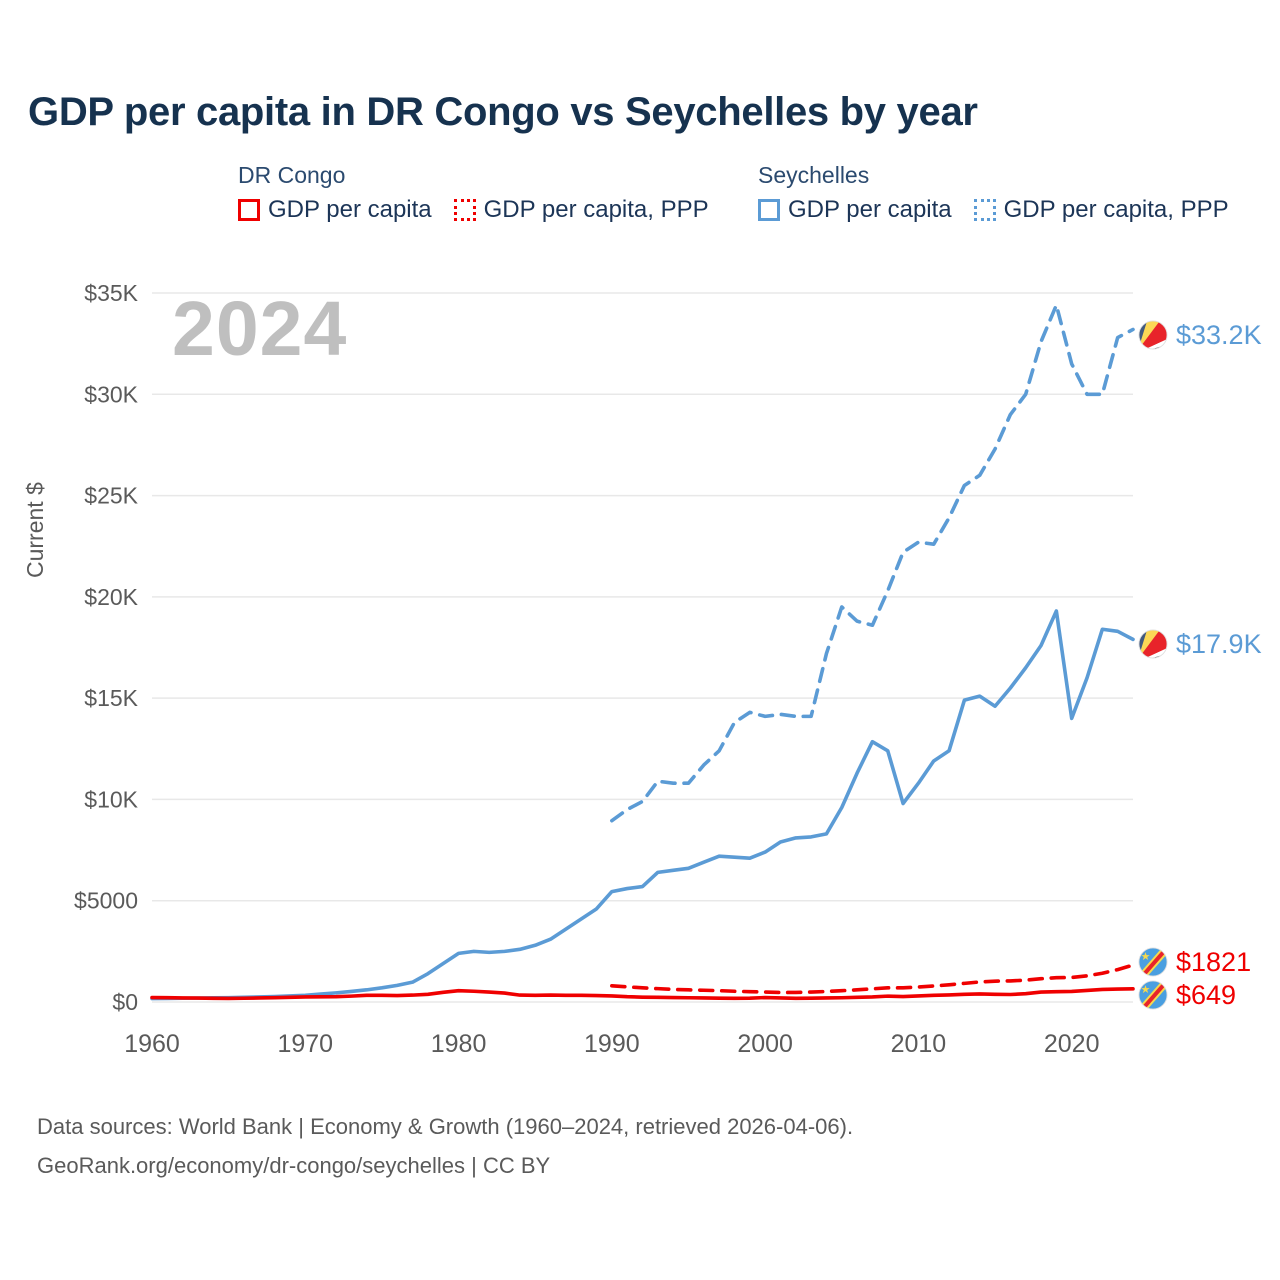 Image resolution: width=1280 pixels, height=1280 pixels. I want to click on y-axis-tick-label: $25K, so click(111, 496).